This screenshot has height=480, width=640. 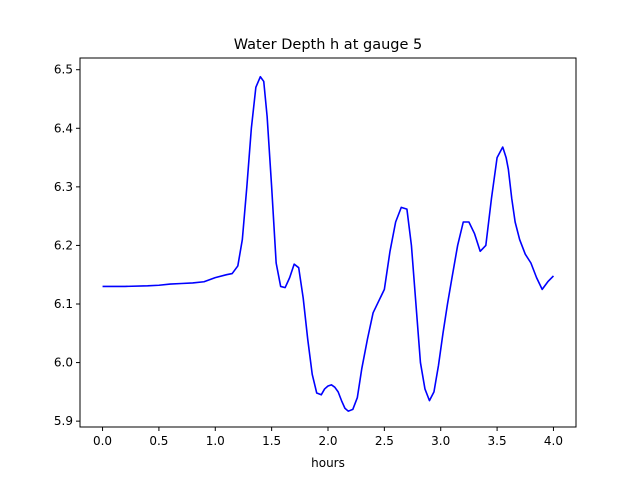 What do you see at coordinates (440, 441) in the screenshot?
I see `x-tick-label: 3.0` at bounding box center [440, 441].